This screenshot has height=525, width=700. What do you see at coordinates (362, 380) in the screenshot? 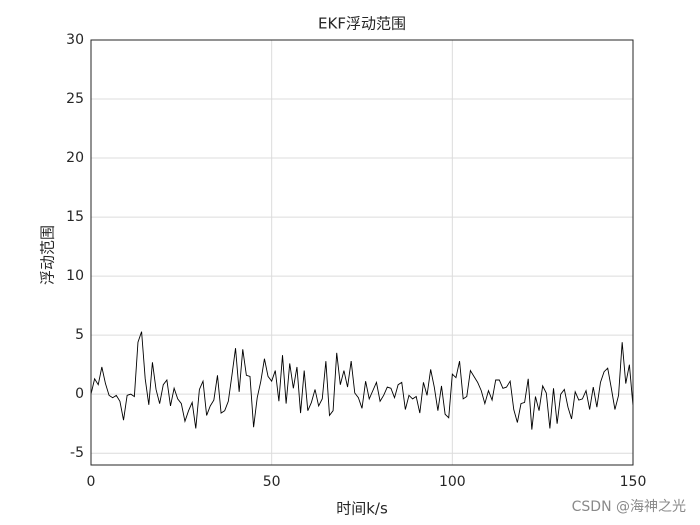
I see `data-line` at bounding box center [362, 380].